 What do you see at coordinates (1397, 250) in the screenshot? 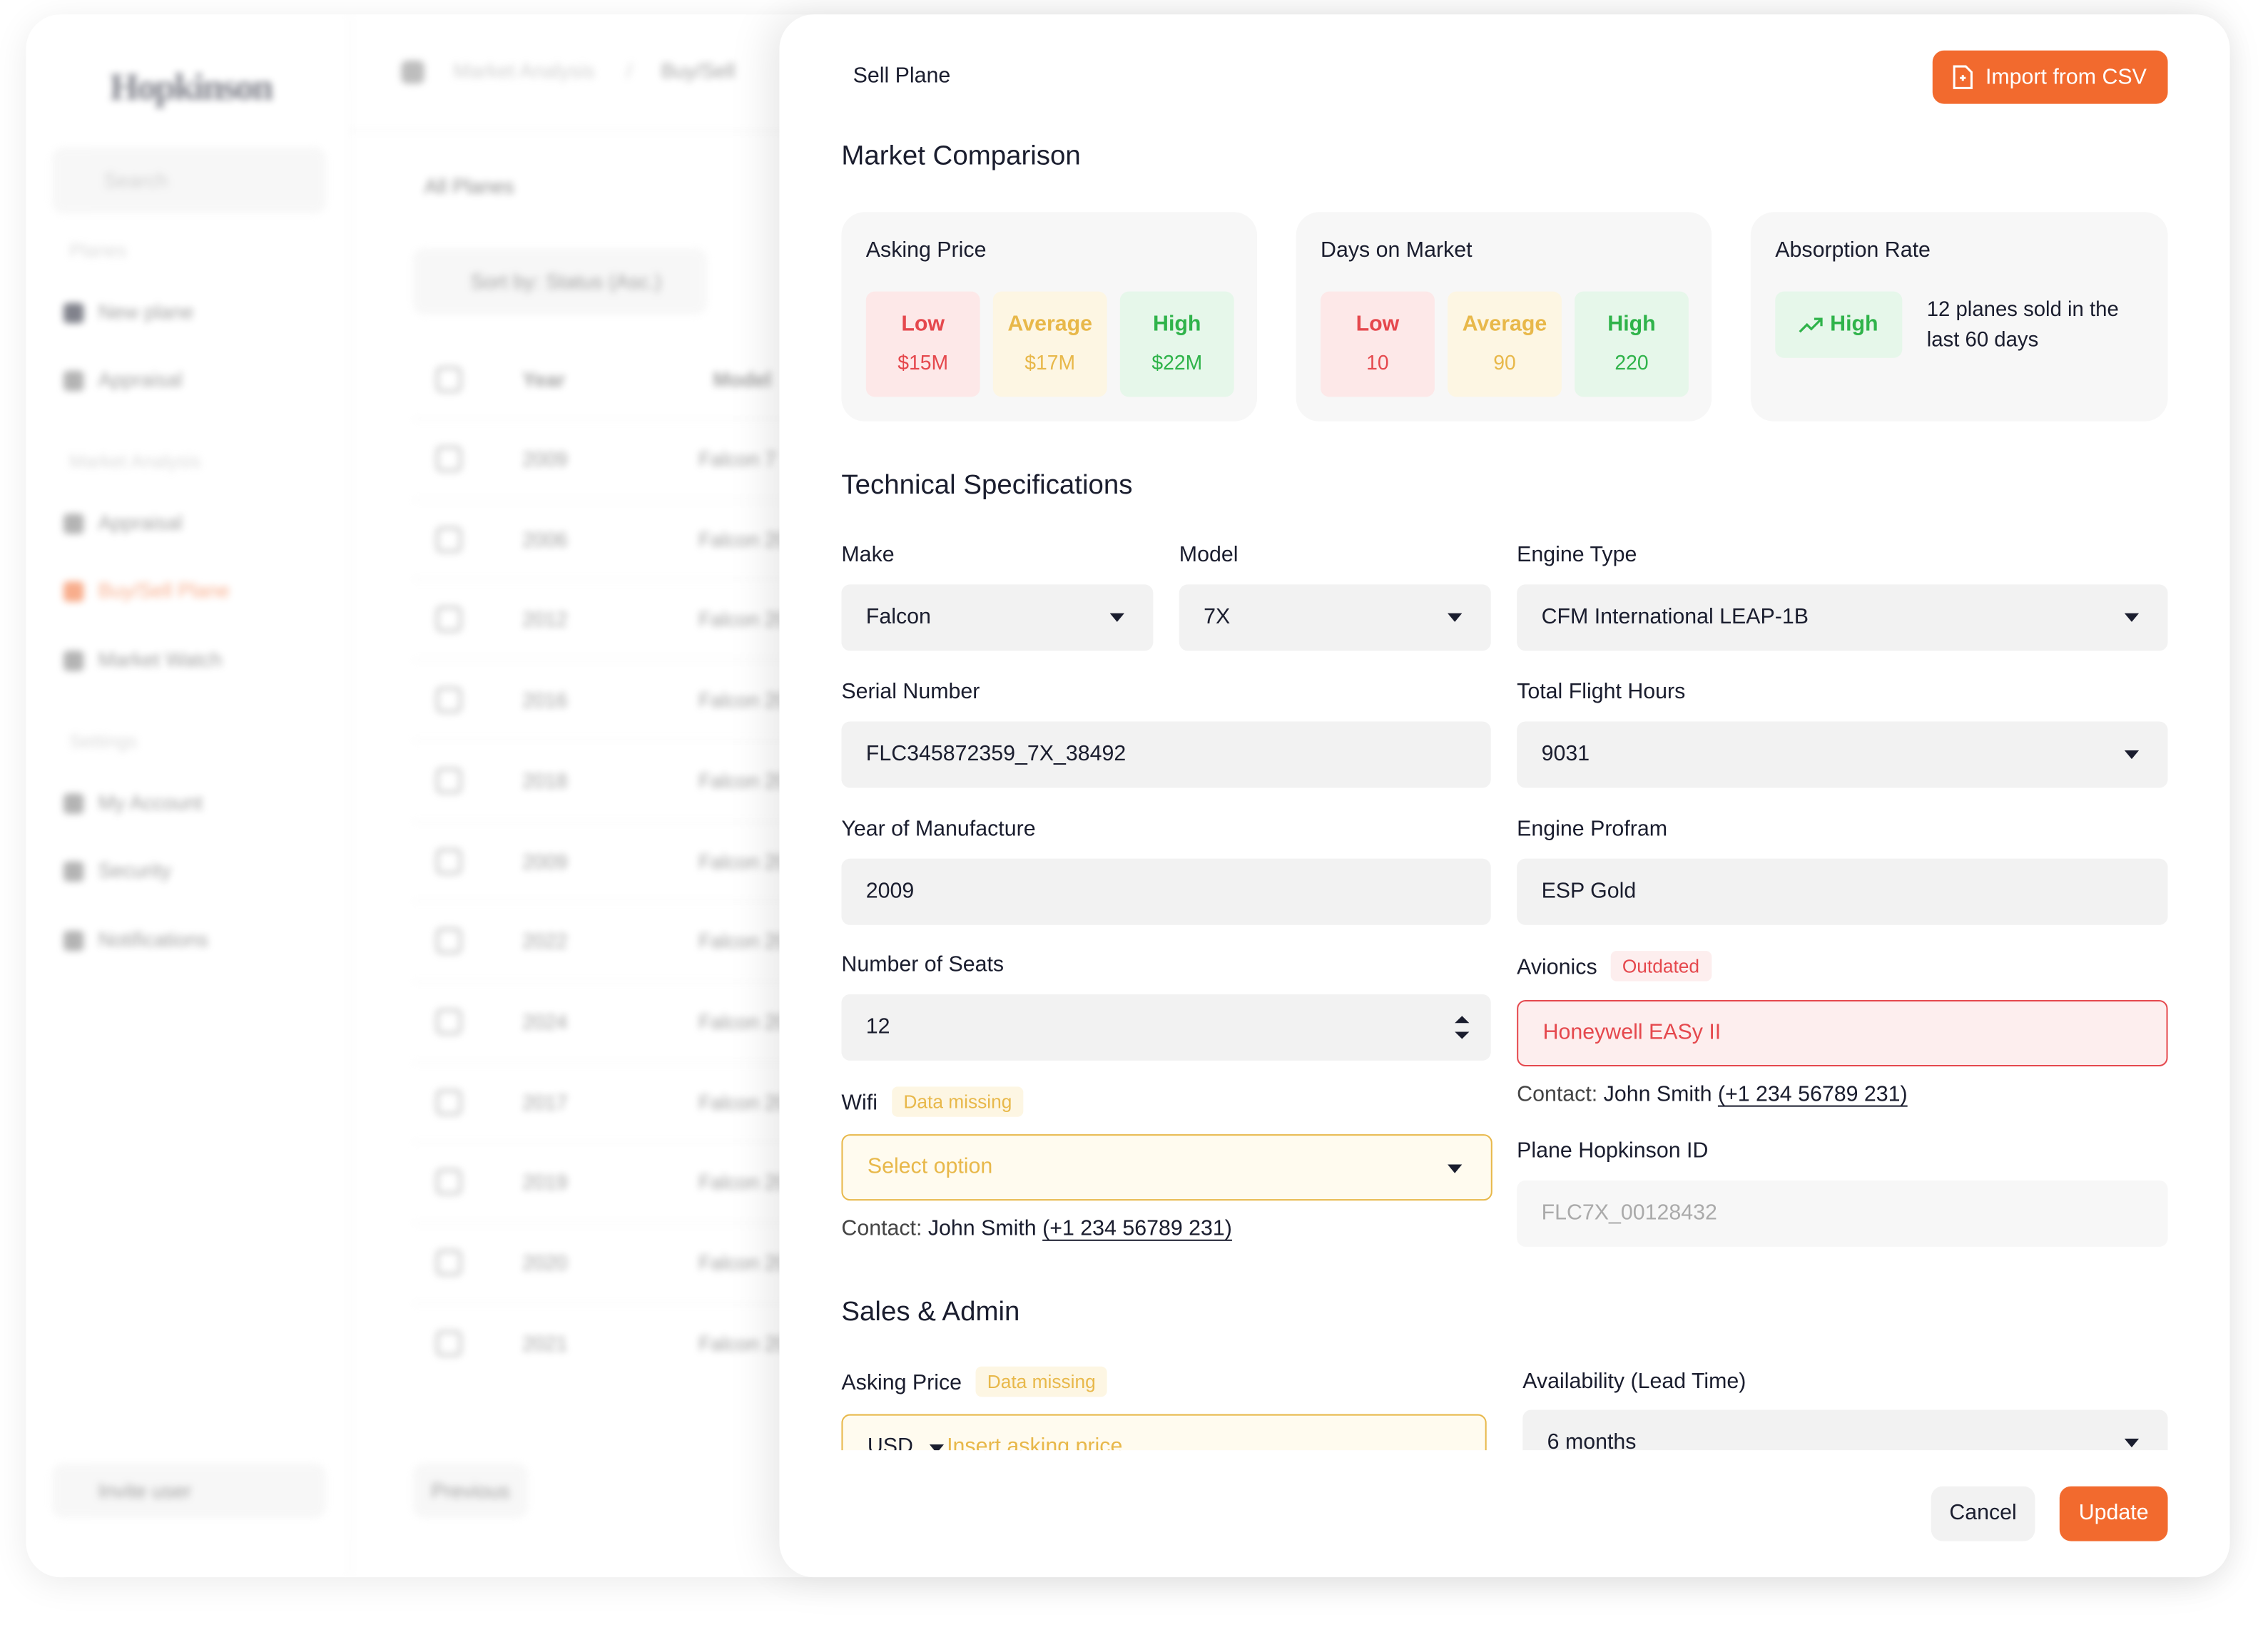
I see `card-title: Days on Market` at bounding box center [1397, 250].